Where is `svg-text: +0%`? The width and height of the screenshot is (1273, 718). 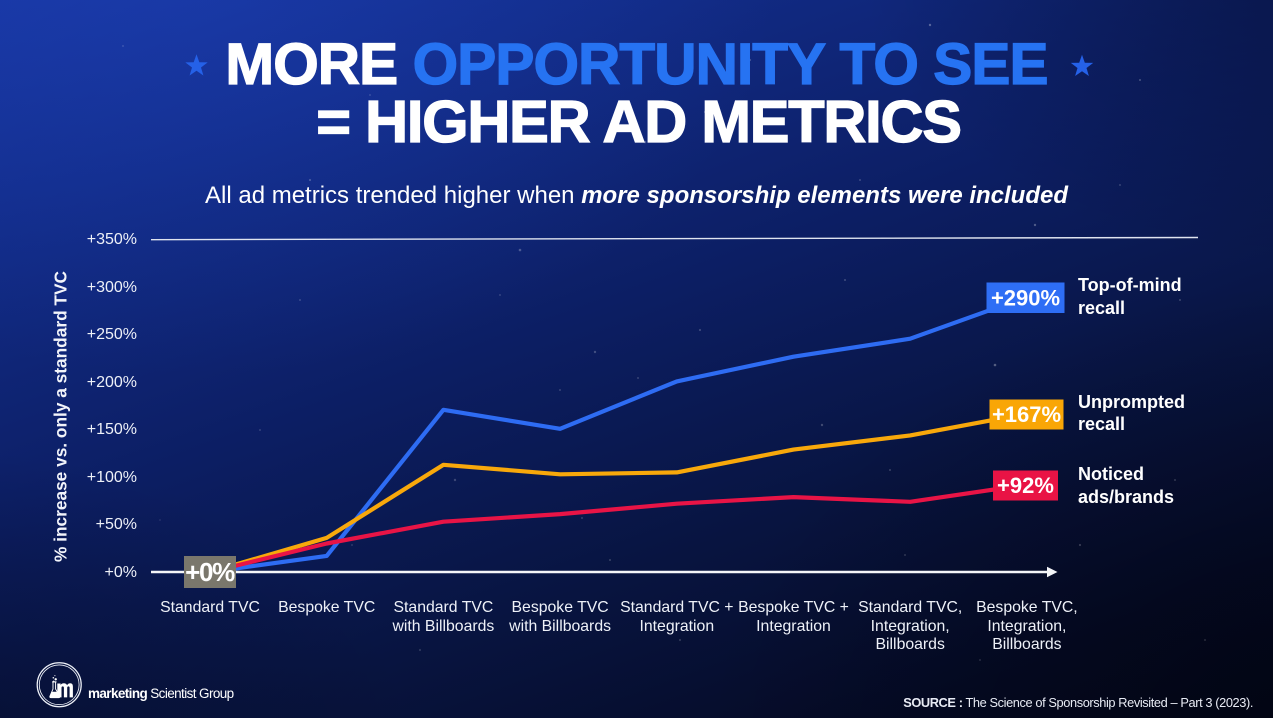
svg-text: +0% is located at coordinates (210, 572).